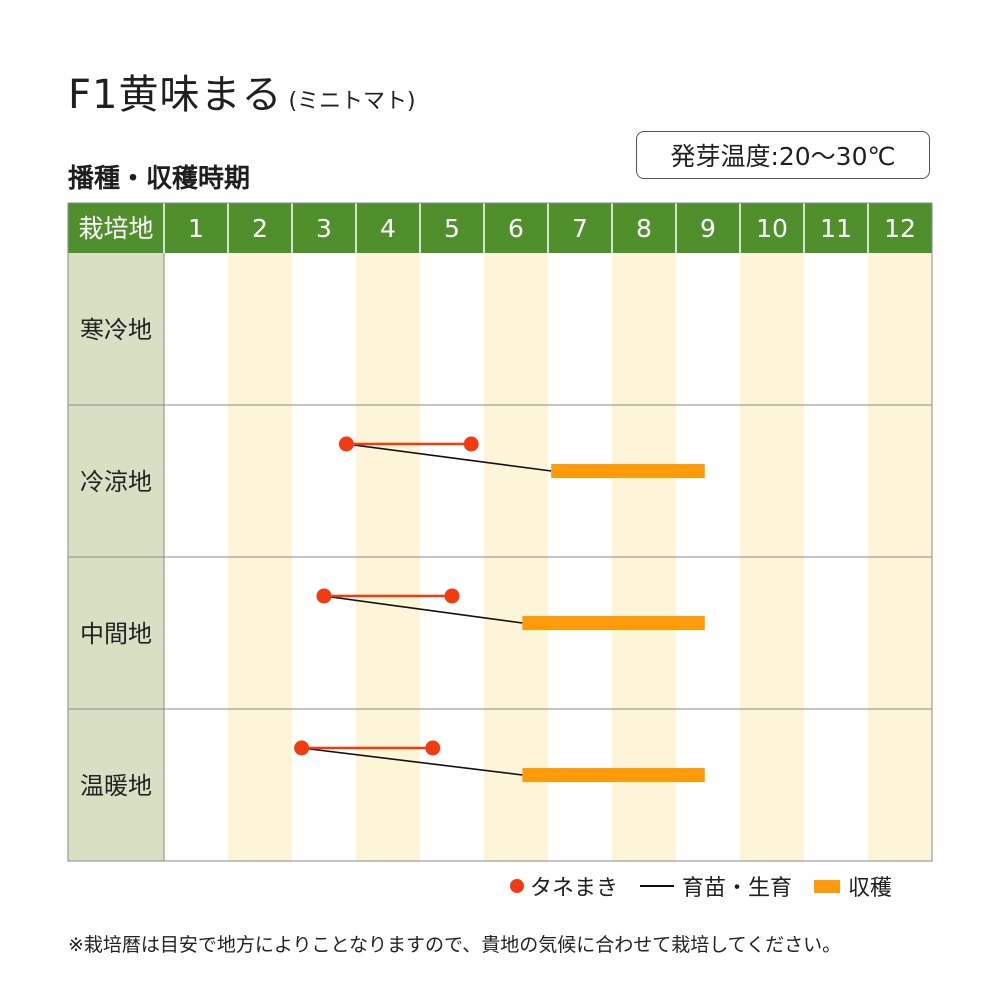 The image size is (1000, 1000). I want to click on title-main: F1黄味まる, so click(175, 95).